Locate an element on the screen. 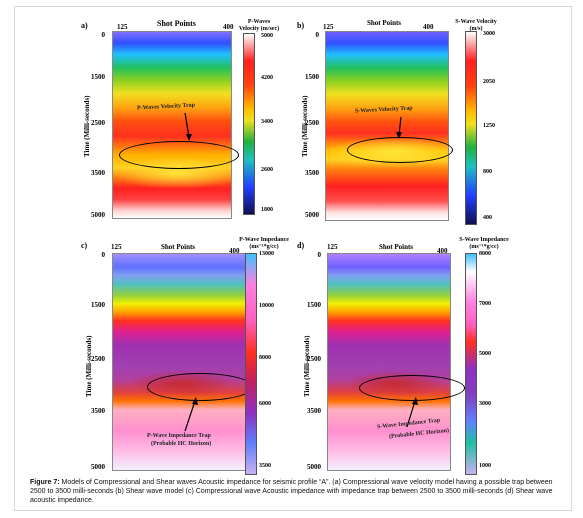  panel-letter: c) is located at coordinates (84, 245).